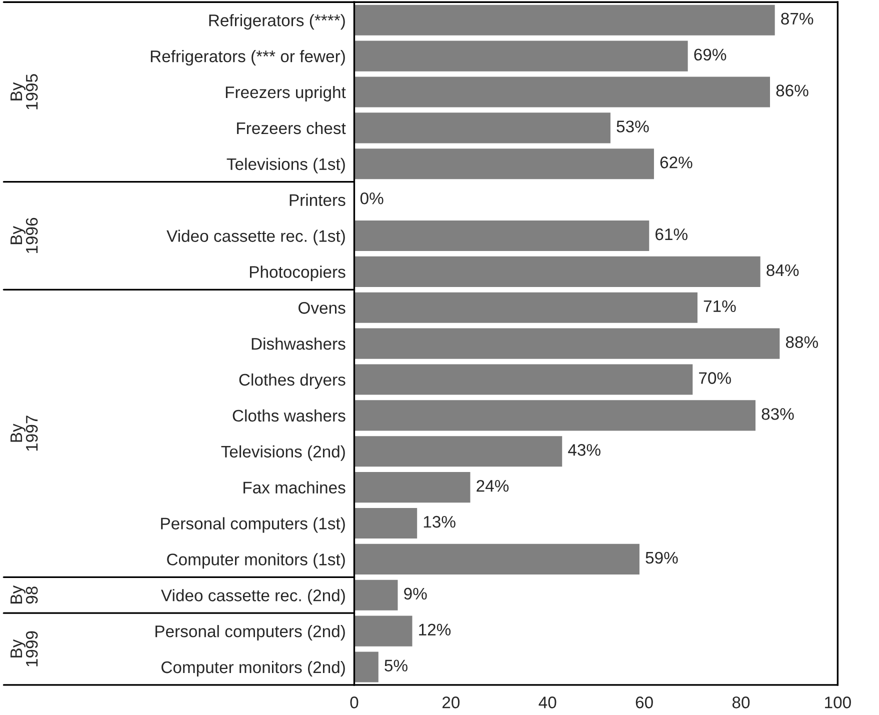  What do you see at coordinates (662, 558) in the screenshot?
I see `data-label: 59%` at bounding box center [662, 558].